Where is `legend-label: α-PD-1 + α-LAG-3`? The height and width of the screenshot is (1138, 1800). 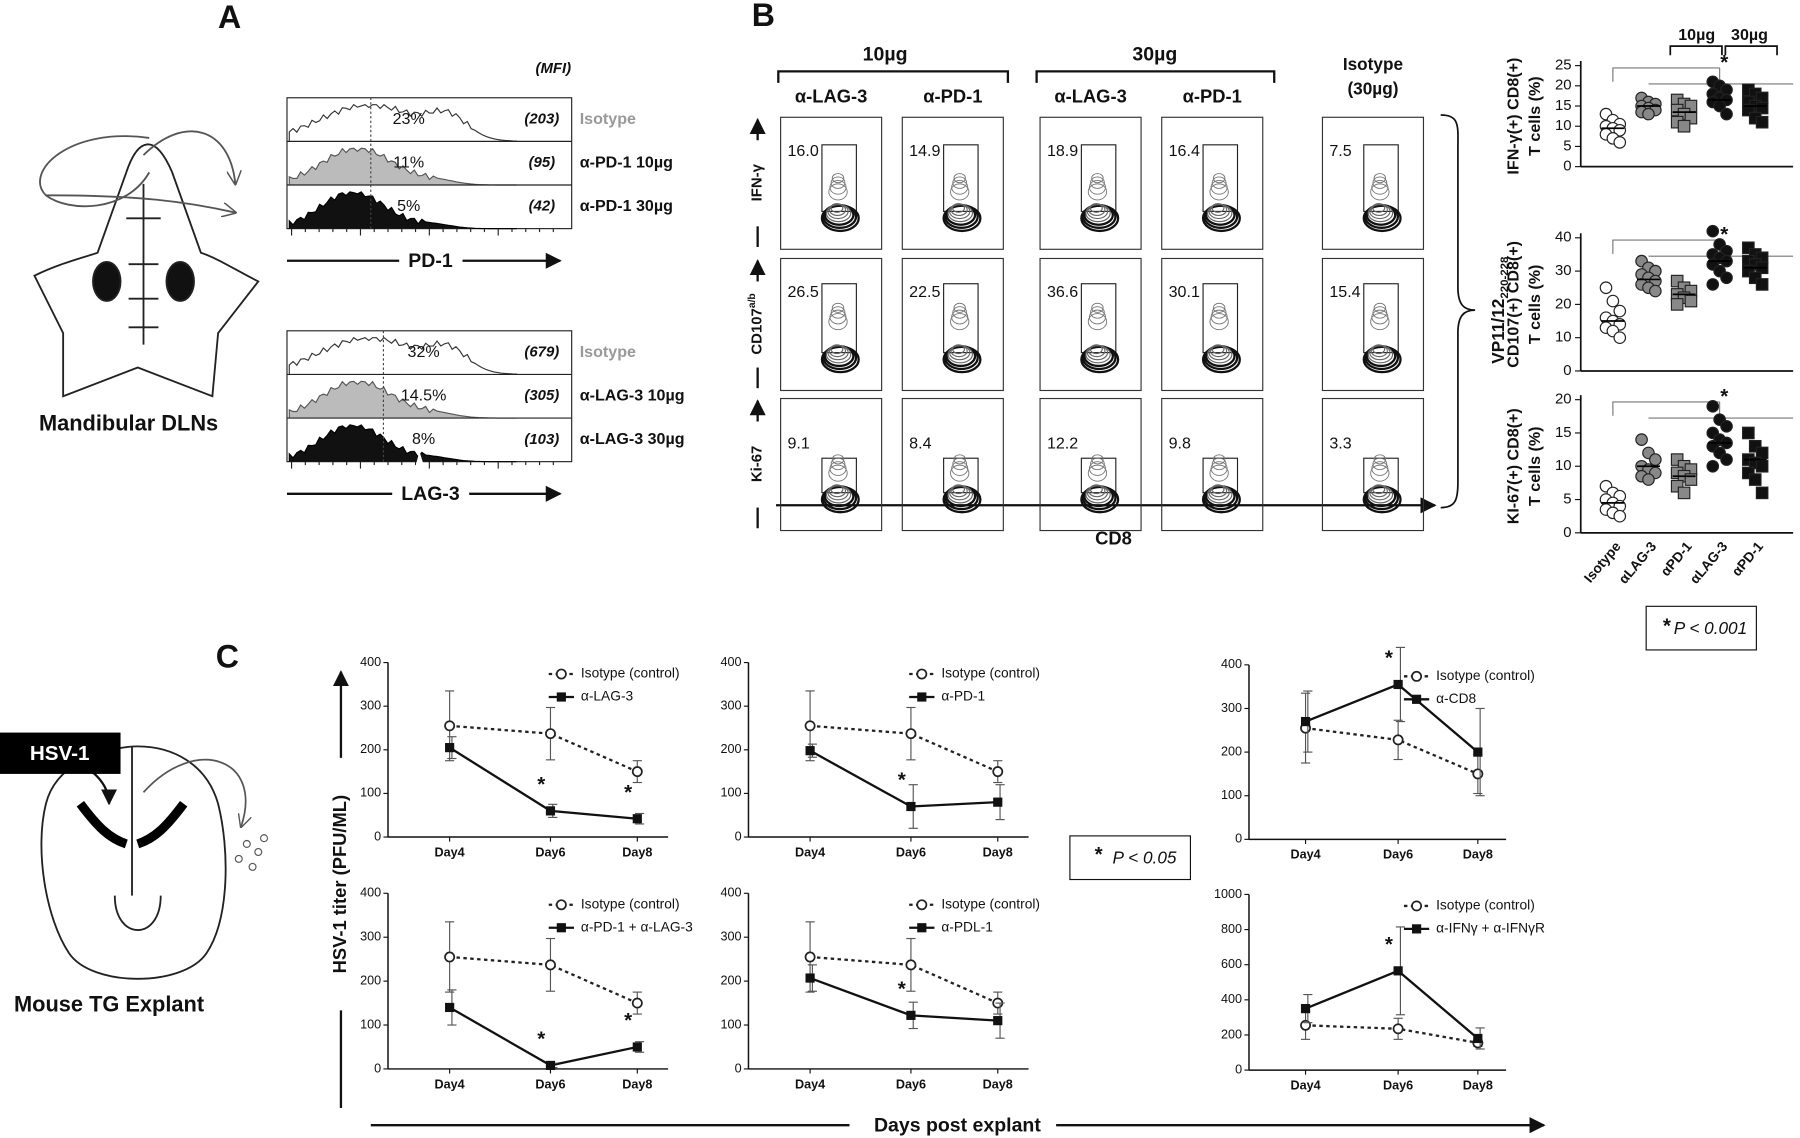 legend-label: α-PD-1 + α-LAG-3 is located at coordinates (637, 926).